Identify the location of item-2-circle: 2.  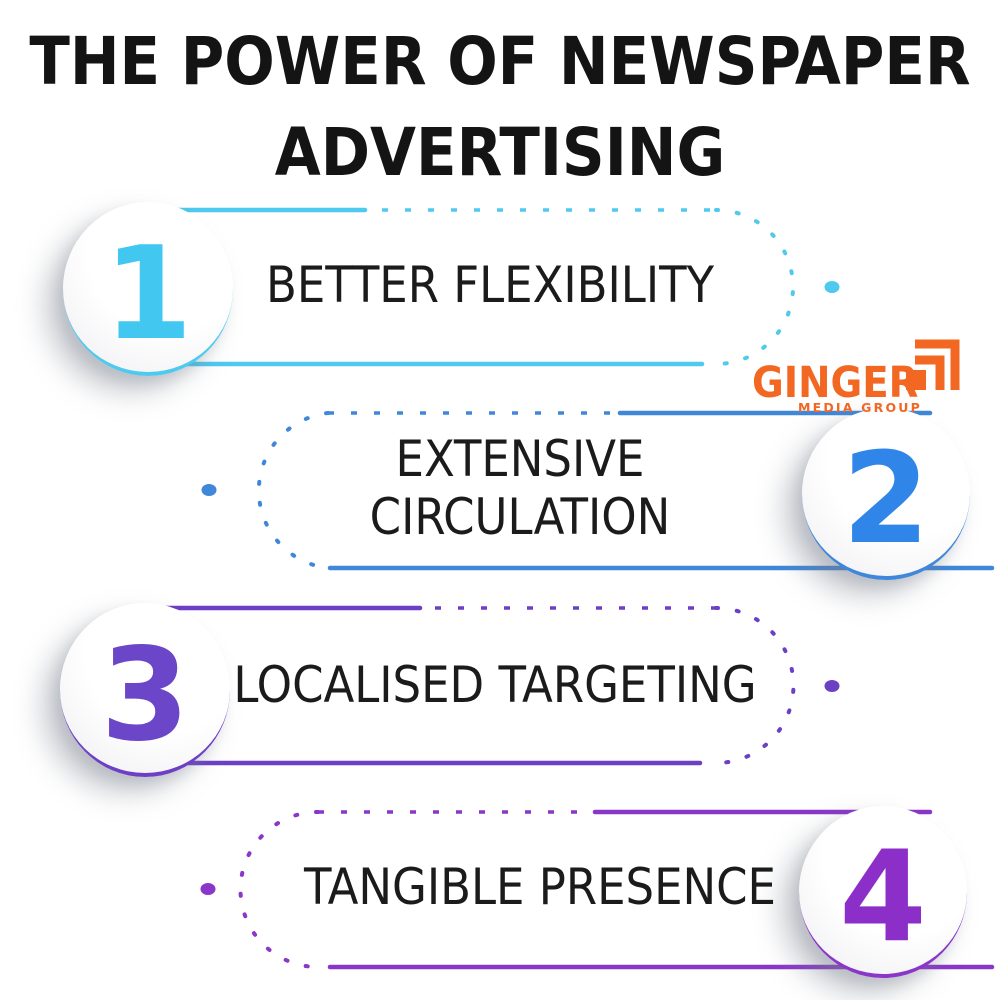
(886, 494).